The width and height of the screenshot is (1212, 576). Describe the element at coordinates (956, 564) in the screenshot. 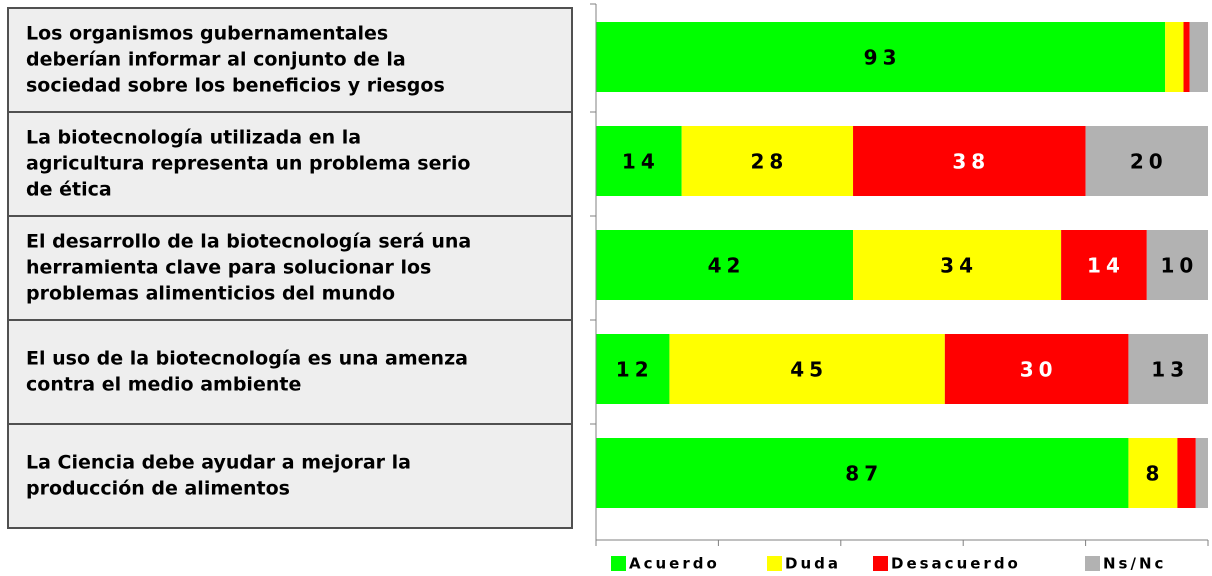

I see `legend-label: Desacuerdo` at that location.